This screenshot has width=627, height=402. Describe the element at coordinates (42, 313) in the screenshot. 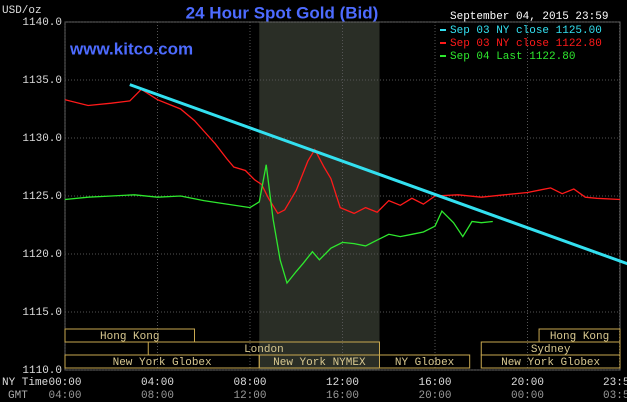

I see `y-tick-label: 1115.0` at that location.